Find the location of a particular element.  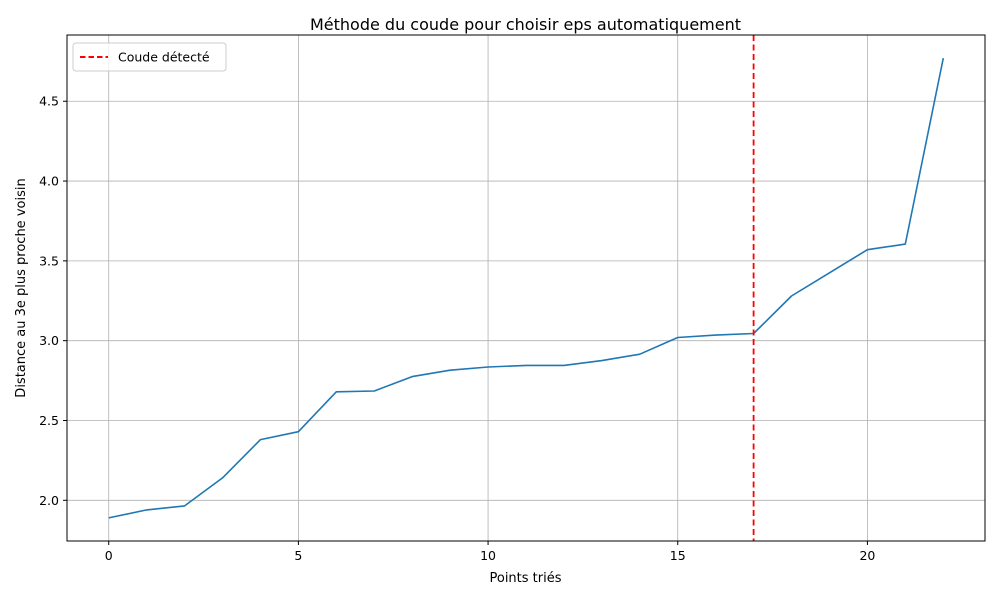

x-tick-label: 20 is located at coordinates (867, 555).